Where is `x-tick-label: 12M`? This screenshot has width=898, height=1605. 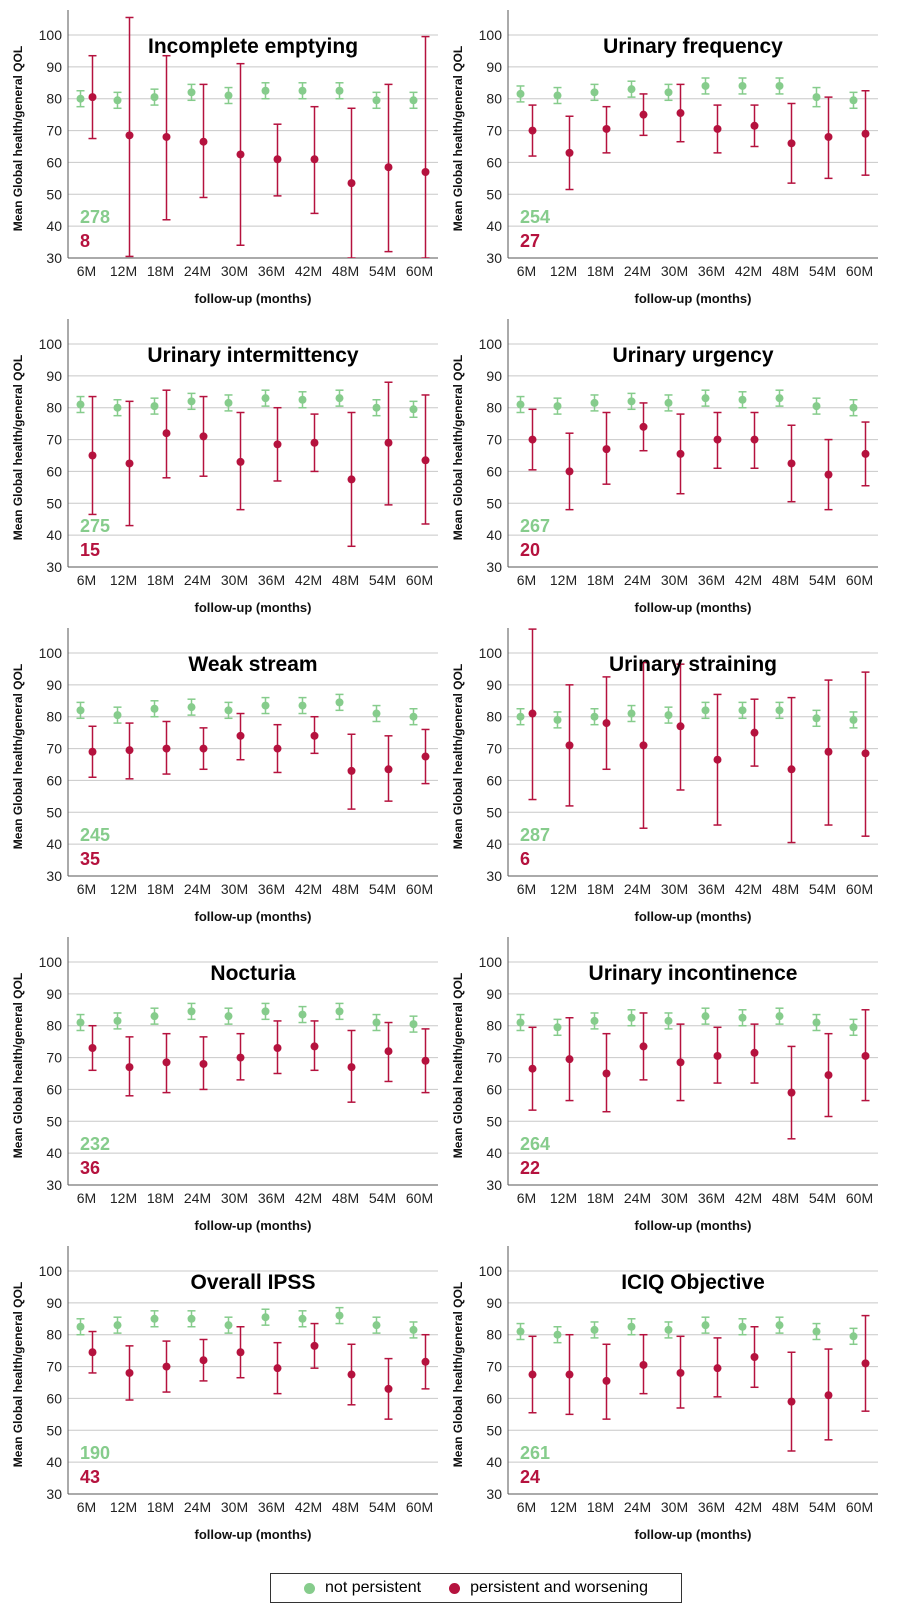 x-tick-label: 12M is located at coordinates (563, 1507).